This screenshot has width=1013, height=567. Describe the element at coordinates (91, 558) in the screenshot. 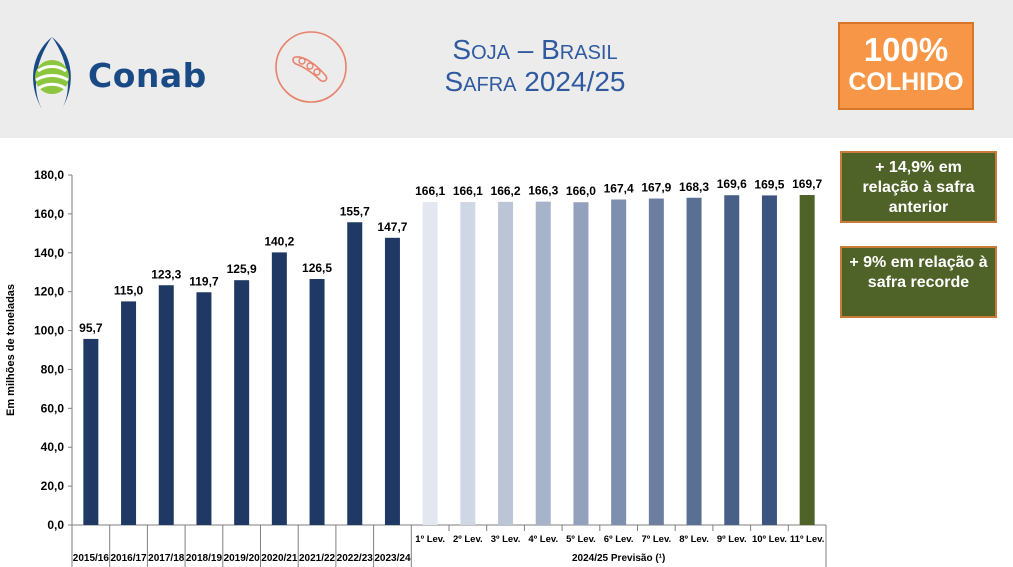

I see `x-tick-label: 2015/16` at that location.